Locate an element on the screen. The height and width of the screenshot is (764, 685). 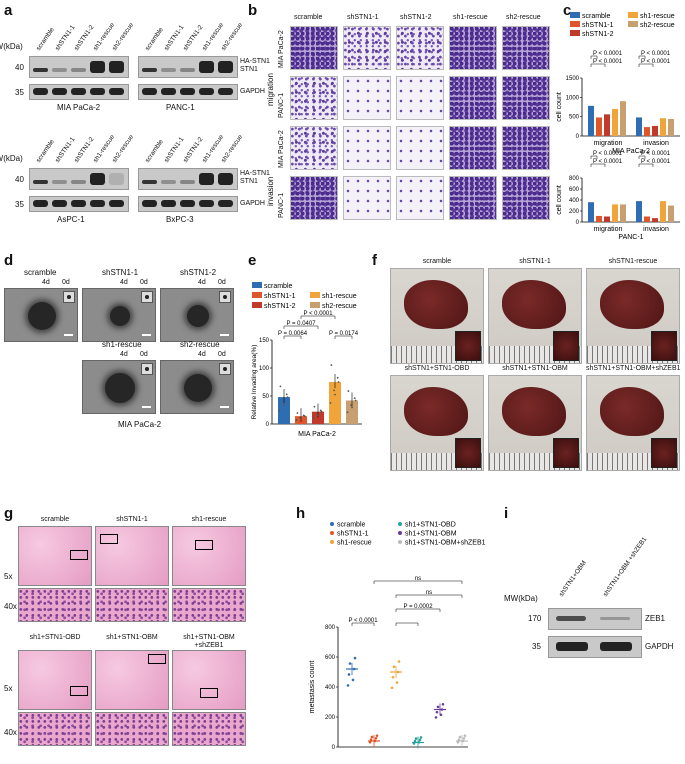
y-tick-label: 0 is located at coordinates (334, 748).